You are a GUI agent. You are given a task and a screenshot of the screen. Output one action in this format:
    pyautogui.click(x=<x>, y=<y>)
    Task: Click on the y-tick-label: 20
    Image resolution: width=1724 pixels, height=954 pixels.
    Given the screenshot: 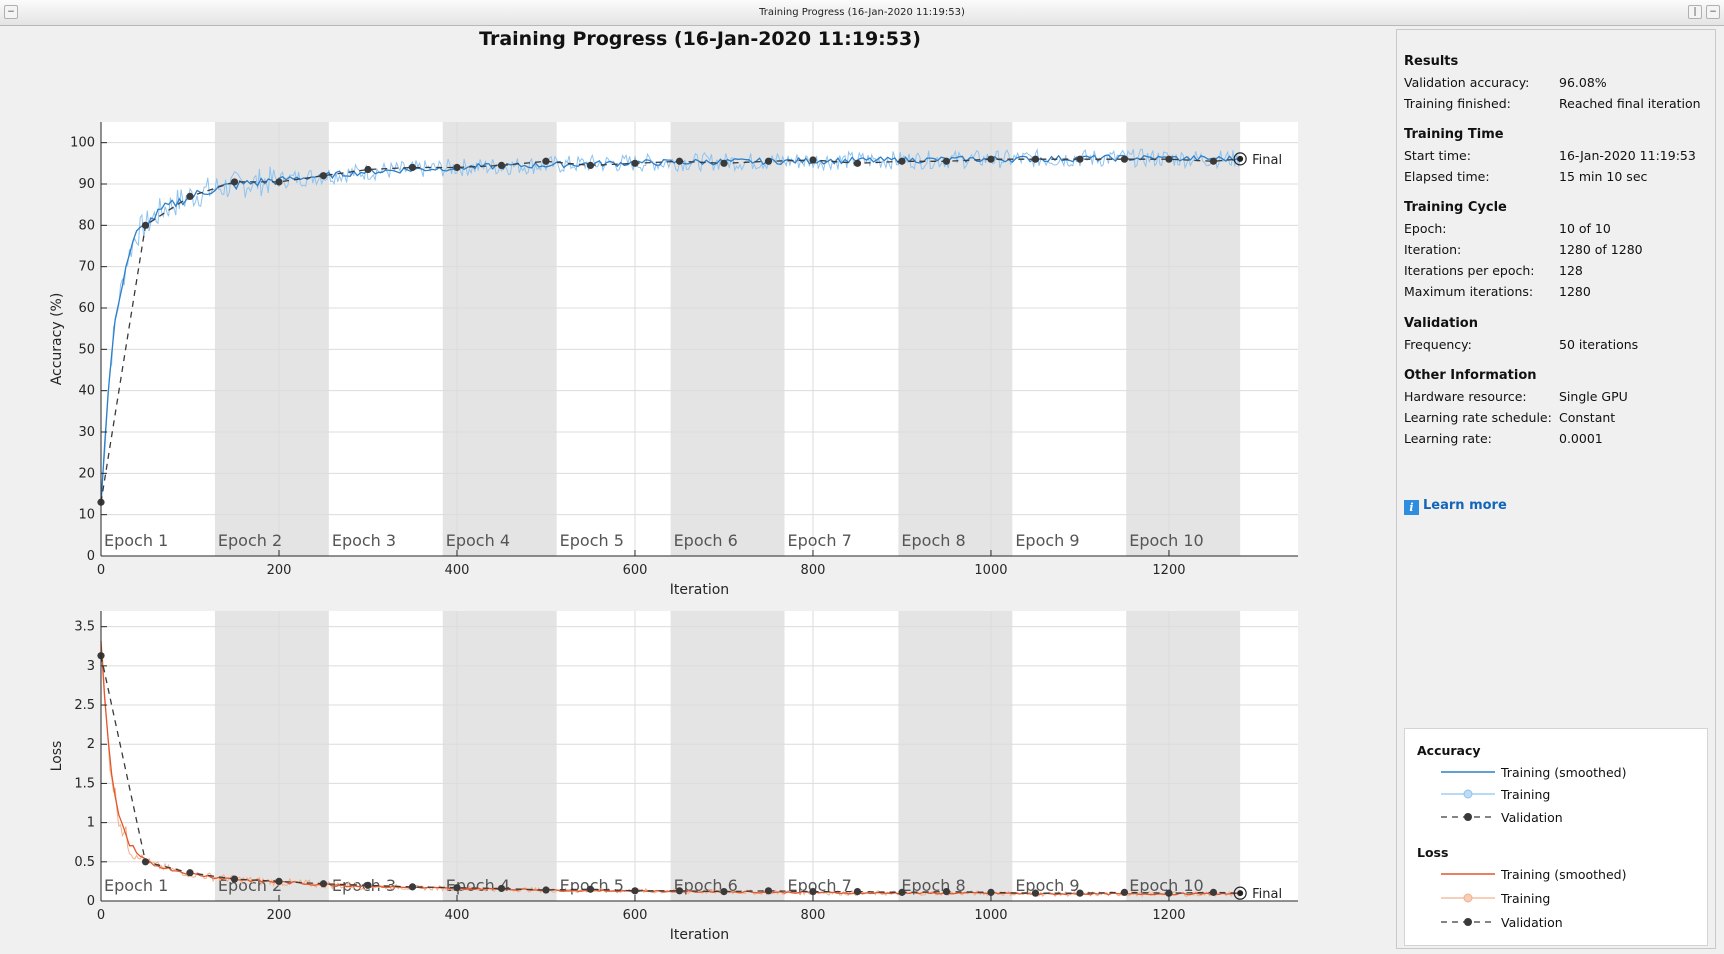 What is the action you would take?
    pyautogui.click(x=86, y=473)
    